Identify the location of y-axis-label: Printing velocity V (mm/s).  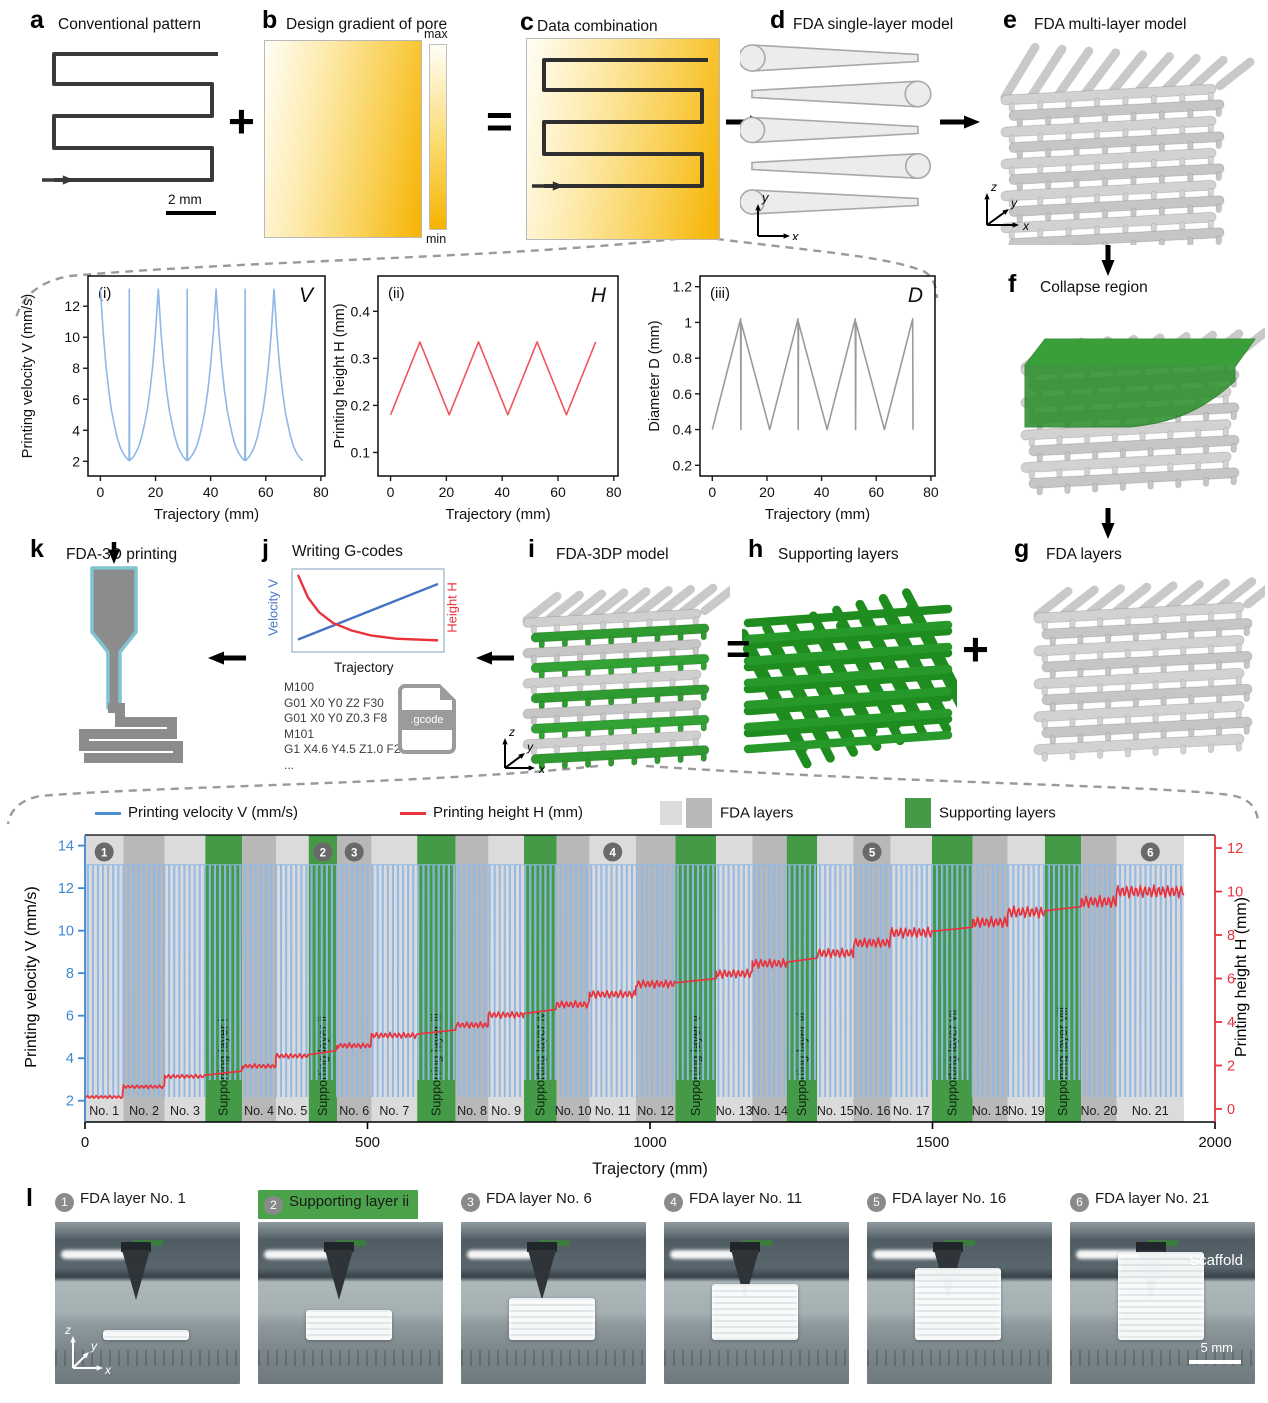
(28, 376).